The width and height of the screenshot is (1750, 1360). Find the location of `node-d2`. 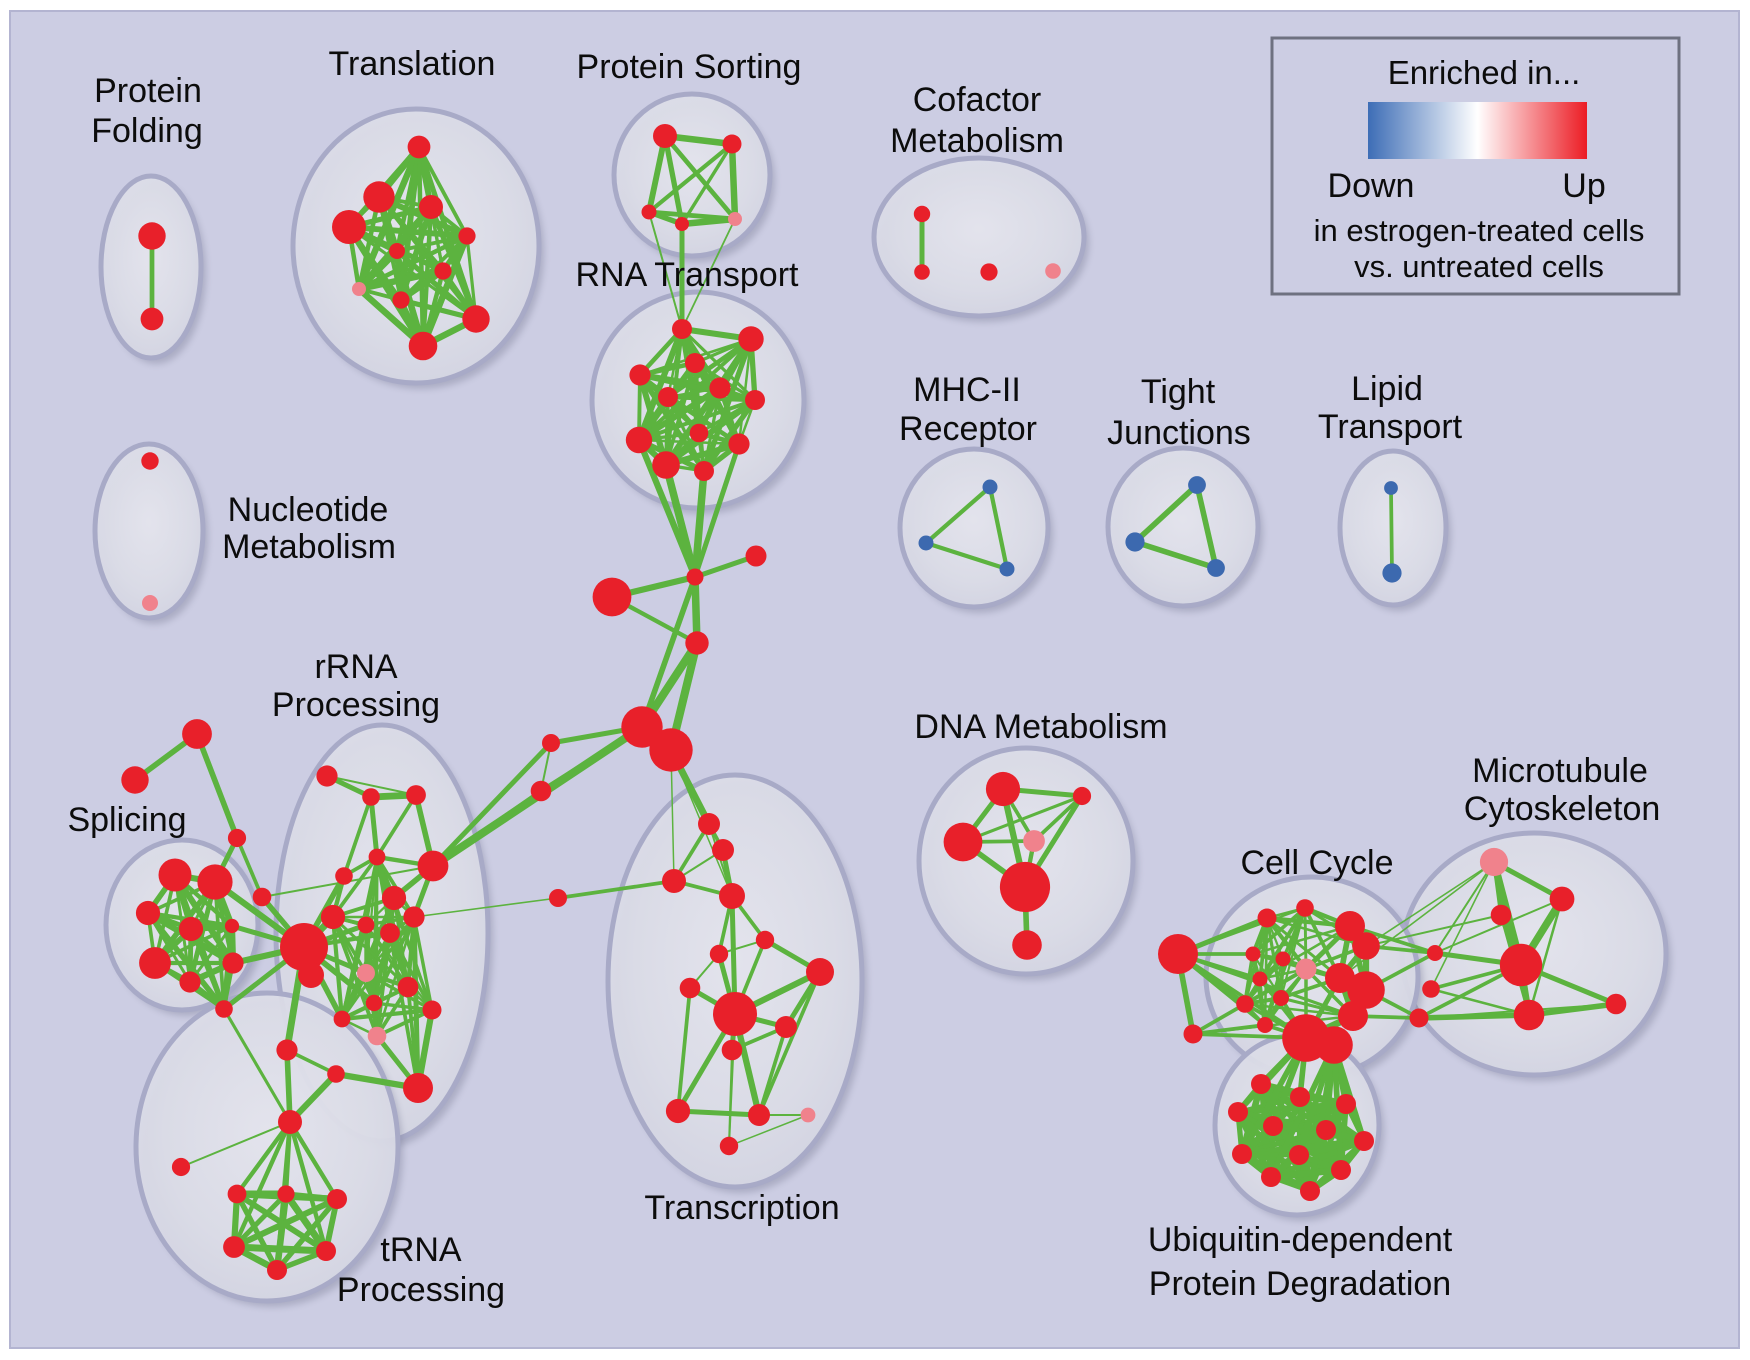

node-d2 is located at coordinates (1082, 796).